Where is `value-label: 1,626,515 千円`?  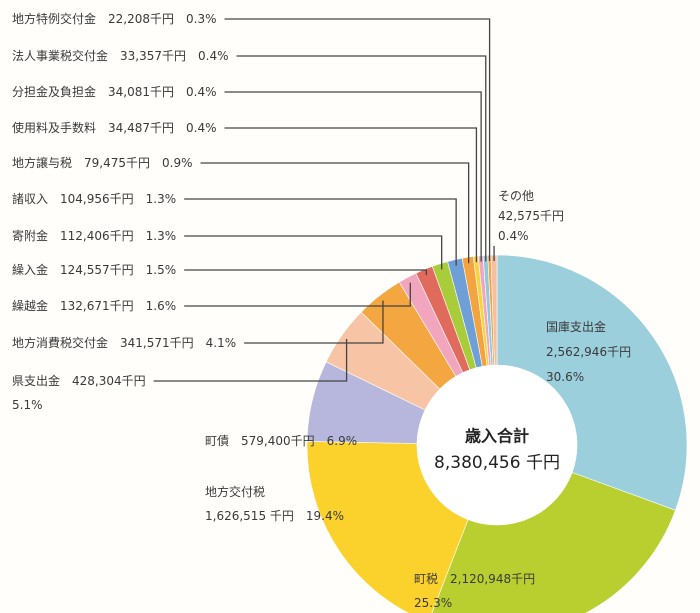
value-label: 1,626,515 千円 is located at coordinates (249, 516).